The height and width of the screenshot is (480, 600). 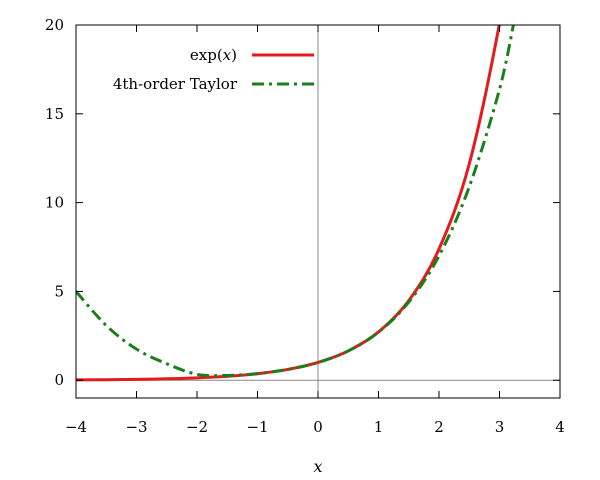 What do you see at coordinates (175, 84) in the screenshot?
I see `legend-label-taylor: 4th-order Taylor` at bounding box center [175, 84].